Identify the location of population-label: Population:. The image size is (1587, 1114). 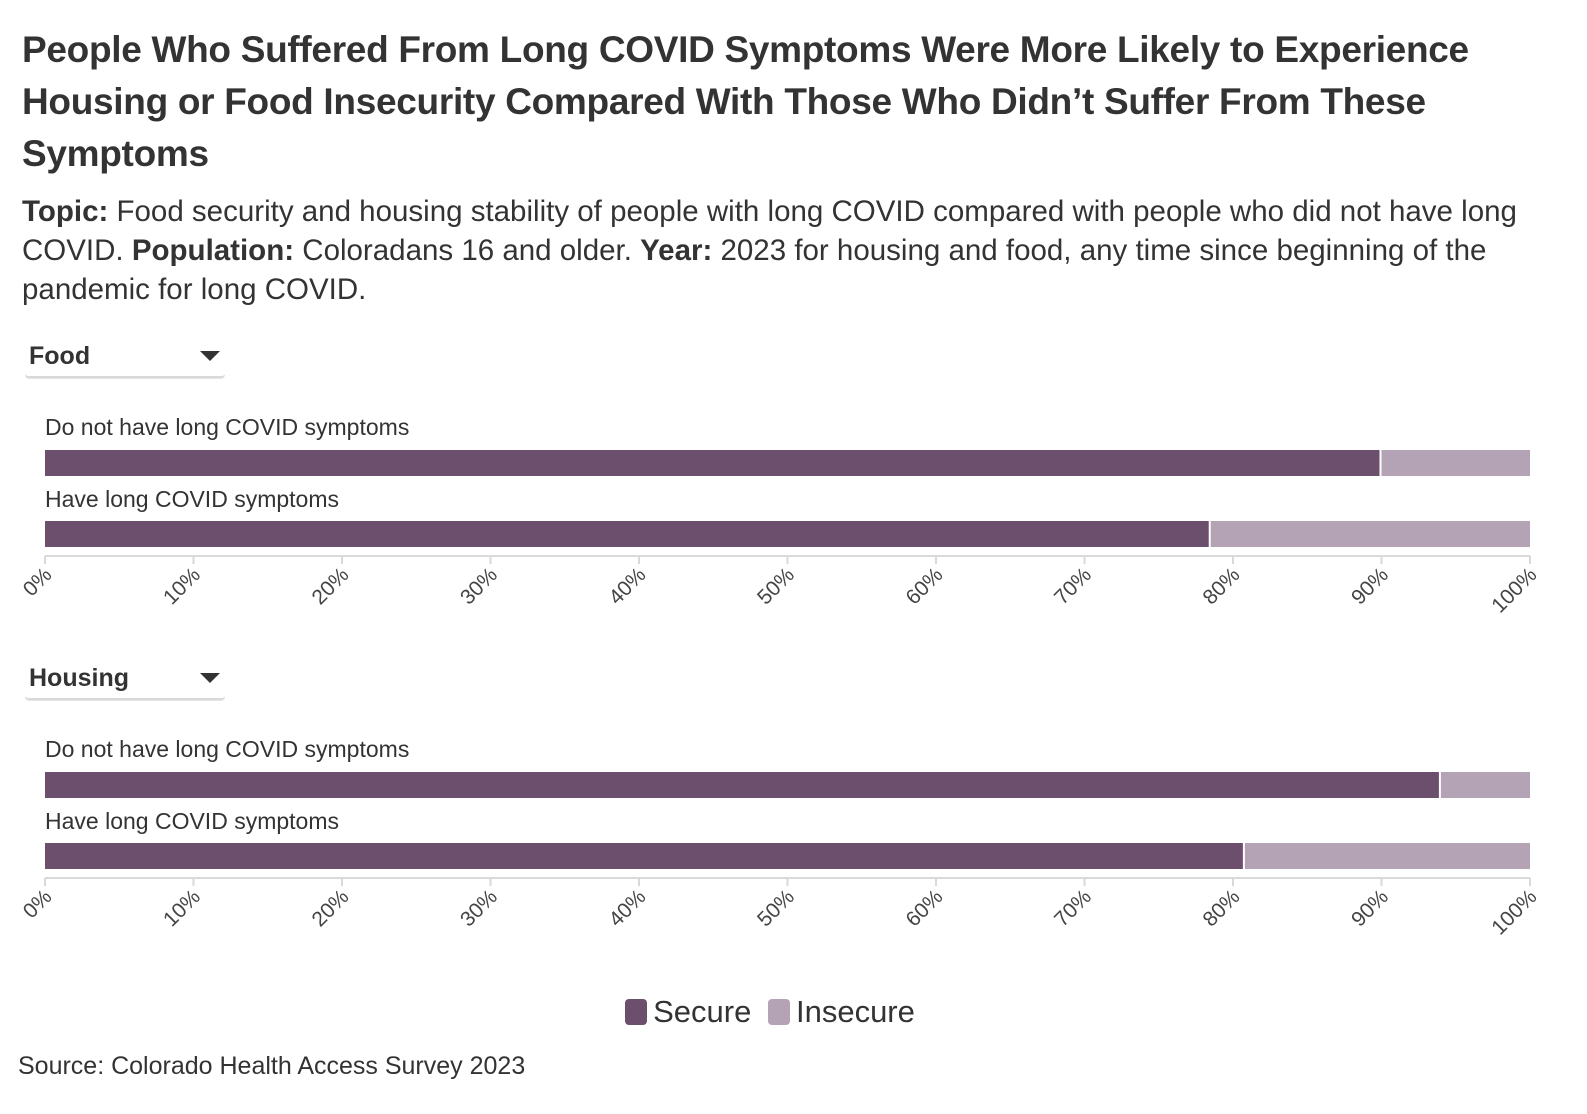
(213, 250).